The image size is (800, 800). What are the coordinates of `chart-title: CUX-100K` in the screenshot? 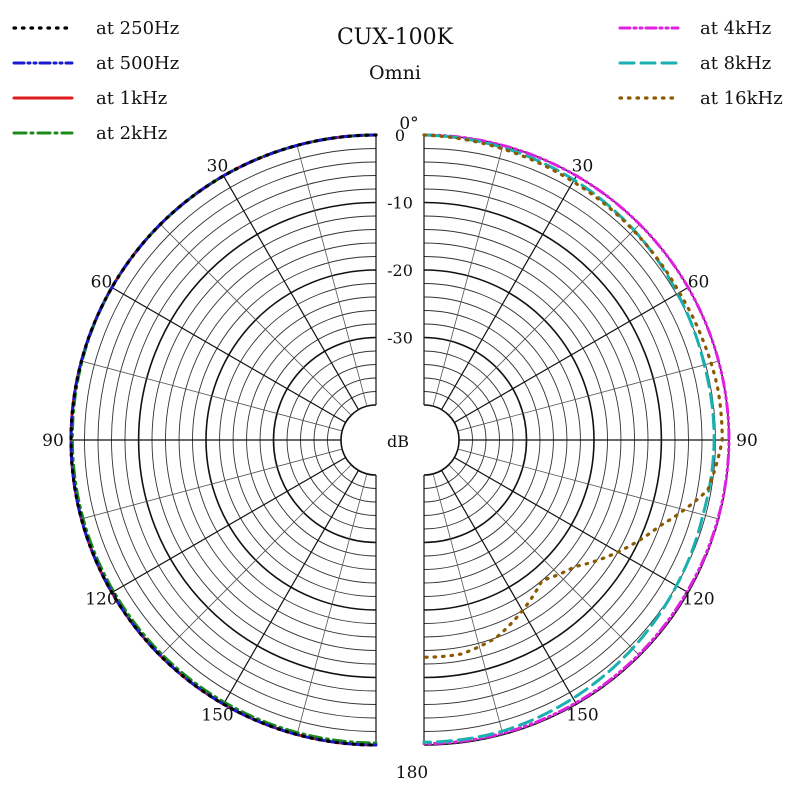 It's located at (395, 37).